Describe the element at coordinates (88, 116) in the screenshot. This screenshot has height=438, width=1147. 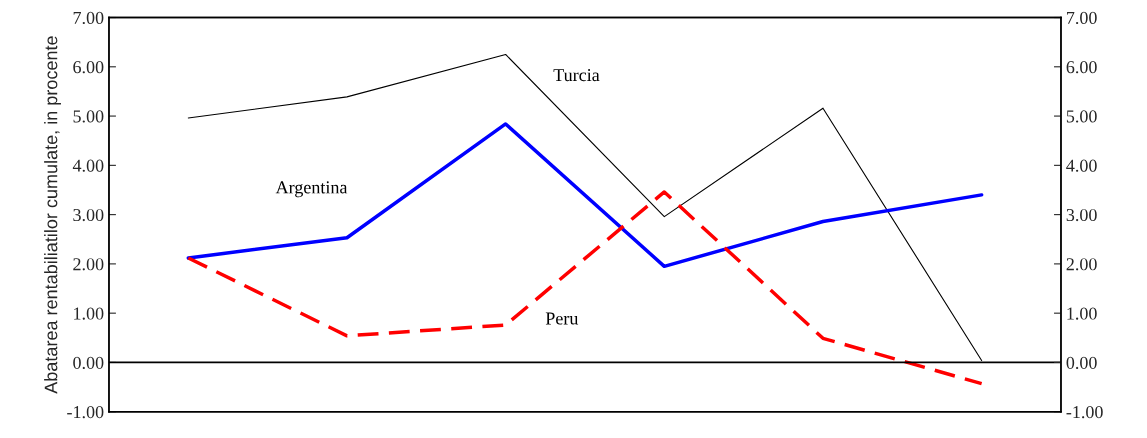
I see `y-tick-label: 5.00` at that location.